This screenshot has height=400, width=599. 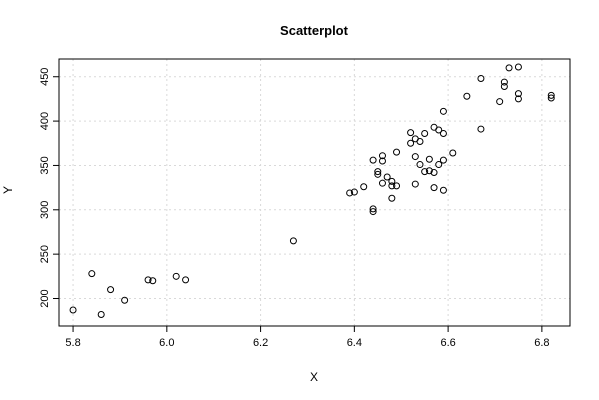 What do you see at coordinates (45, 77) in the screenshot?
I see `y-tick-label: 450` at bounding box center [45, 77].